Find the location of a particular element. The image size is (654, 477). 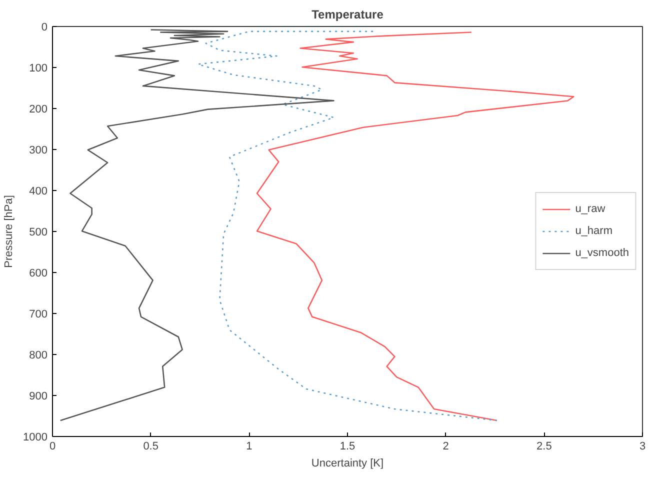

y-tick-label: 200 is located at coordinates (38, 110).